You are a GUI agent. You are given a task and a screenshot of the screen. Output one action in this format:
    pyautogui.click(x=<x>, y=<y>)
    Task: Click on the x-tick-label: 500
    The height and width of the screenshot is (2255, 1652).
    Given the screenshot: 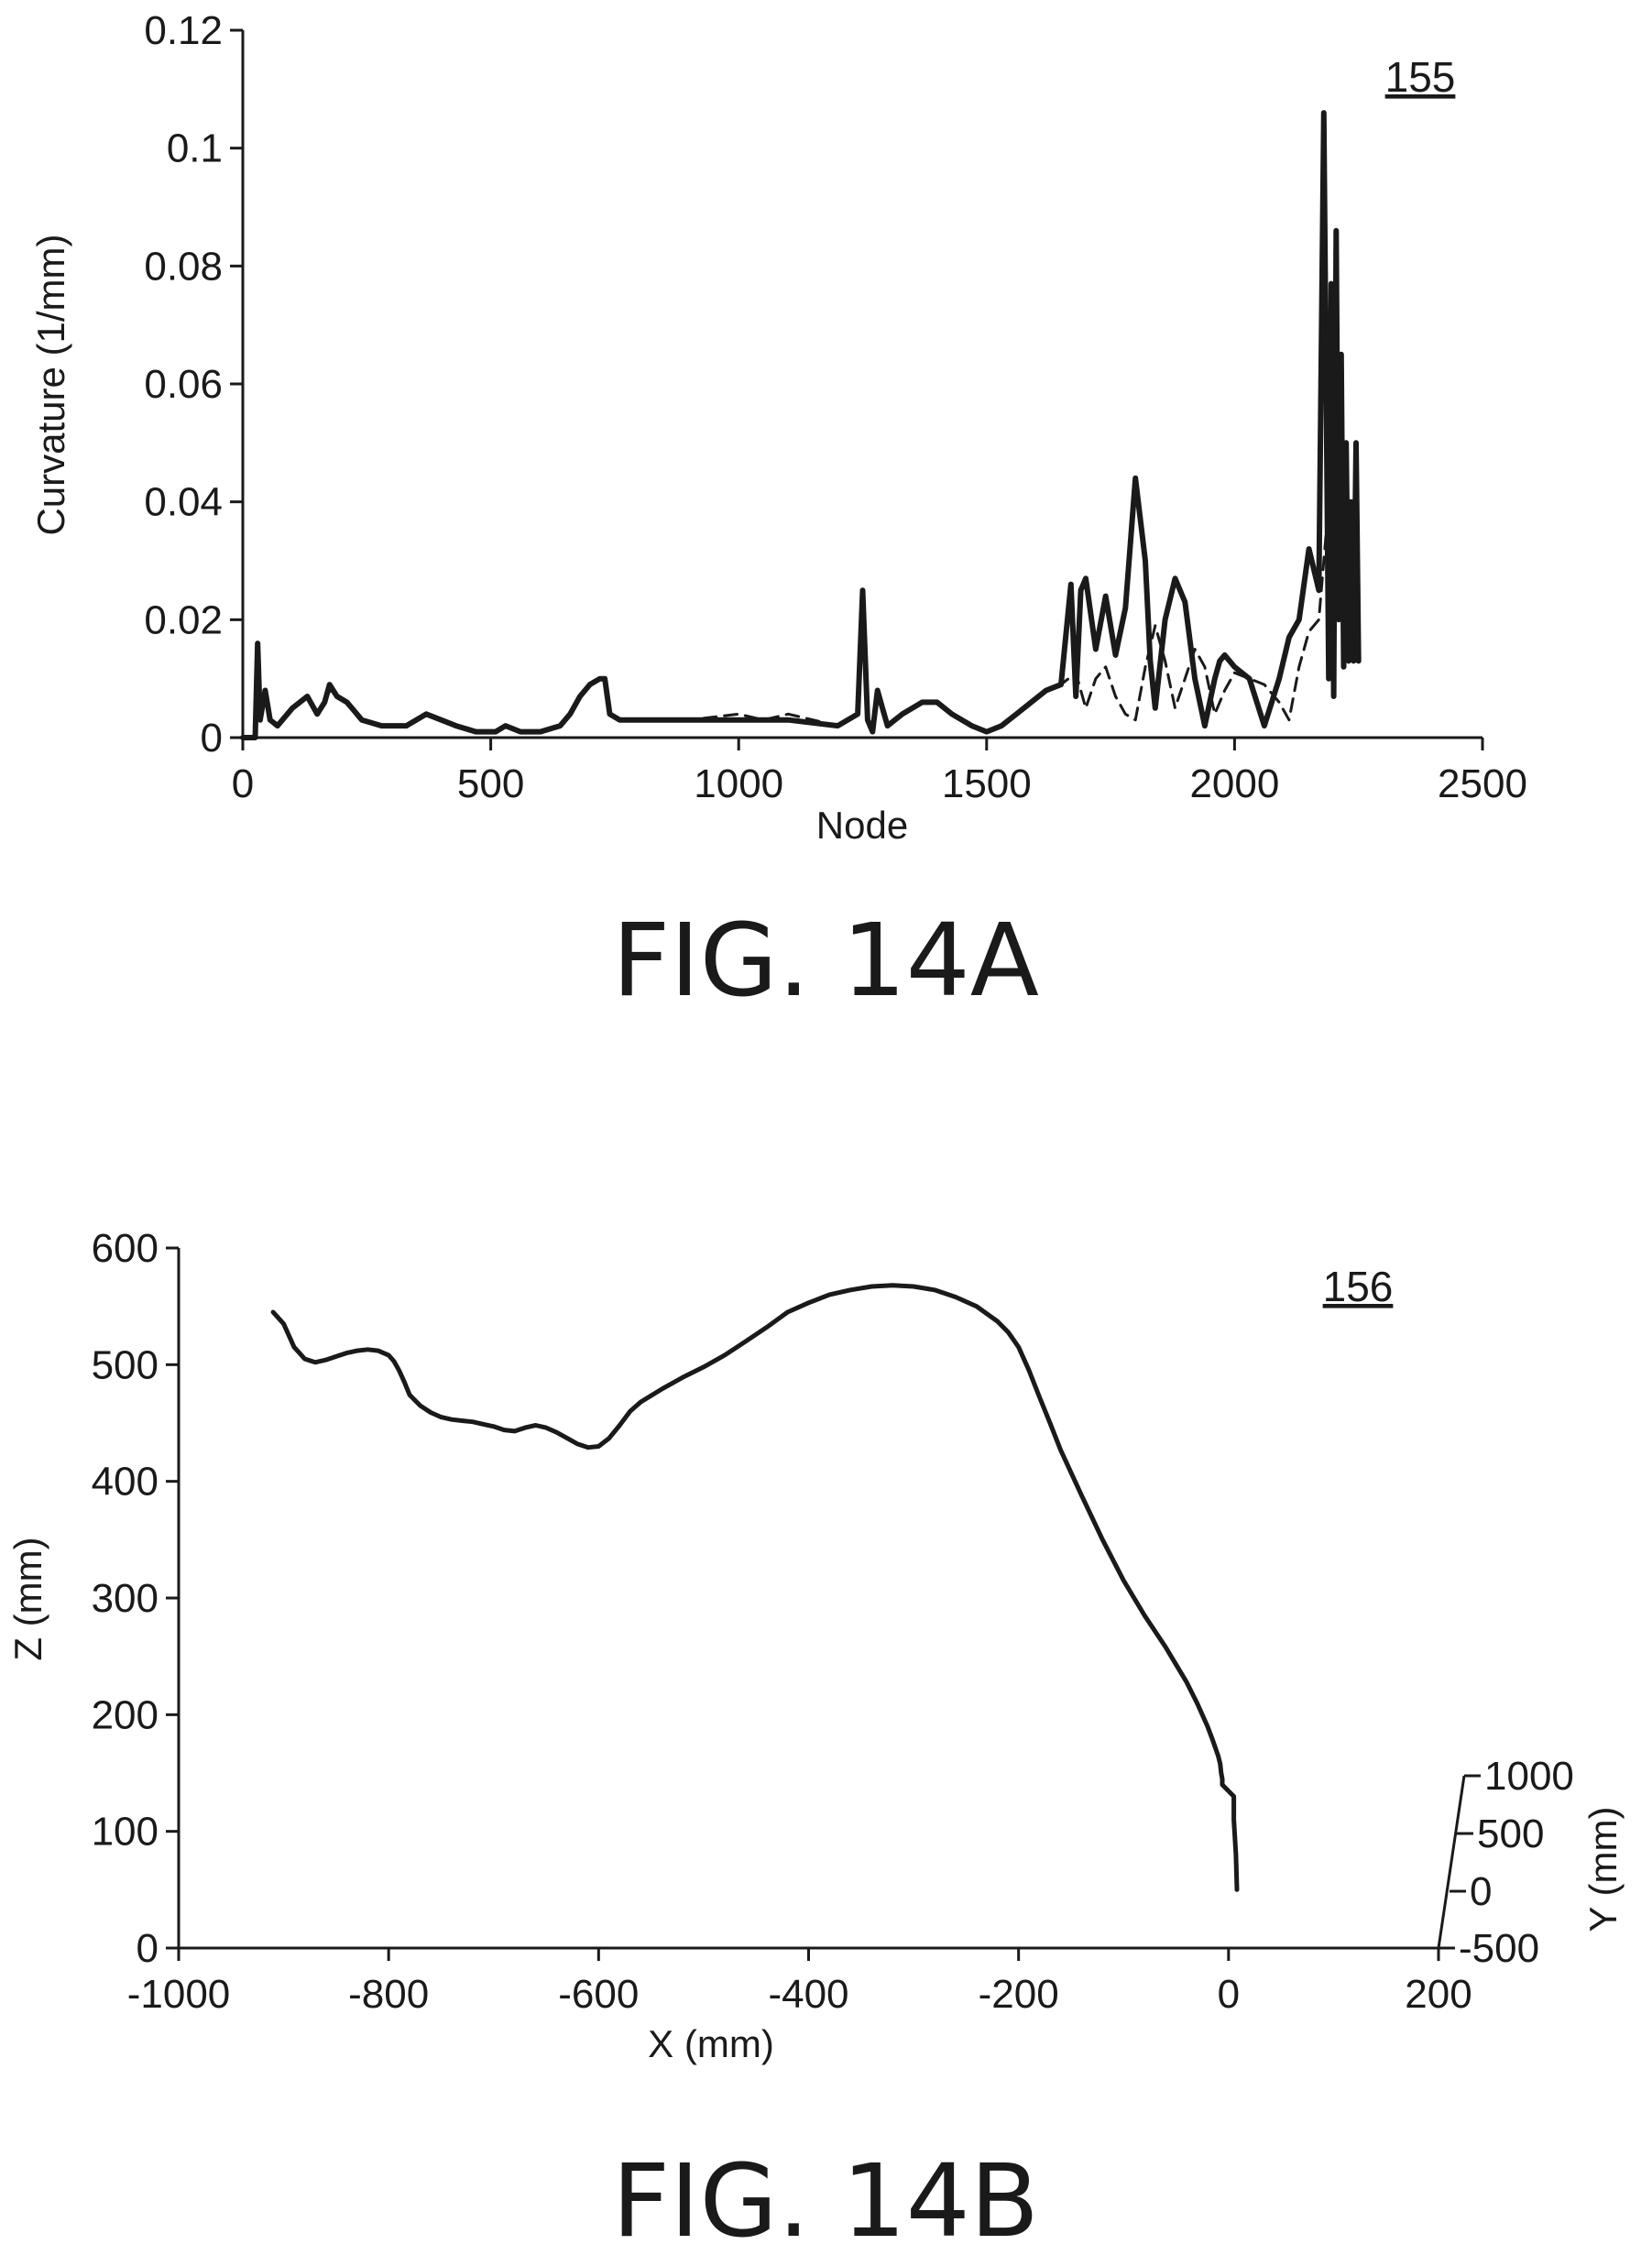 What is the action you would take?
    pyautogui.click(x=490, y=783)
    